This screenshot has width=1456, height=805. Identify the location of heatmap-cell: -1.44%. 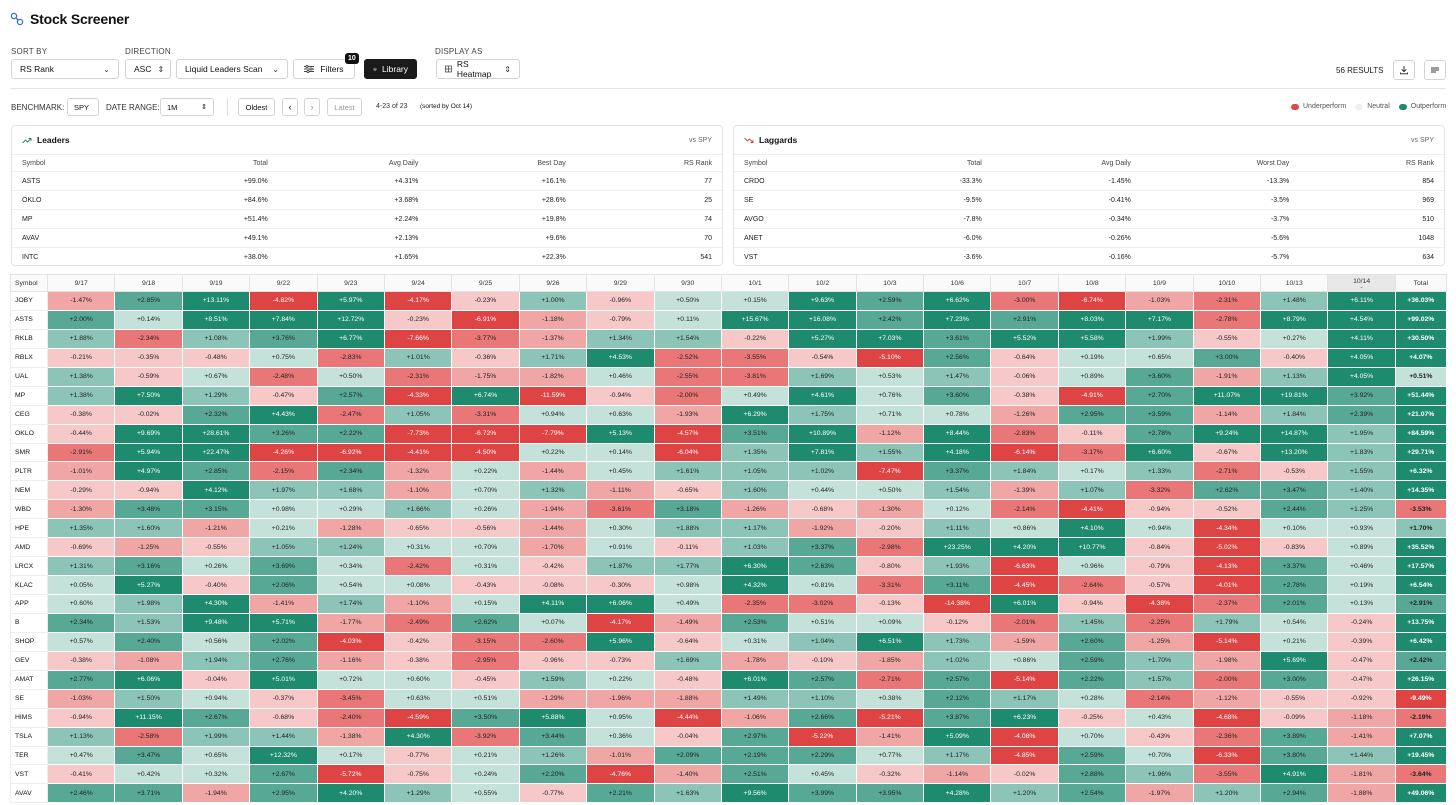
(553, 471).